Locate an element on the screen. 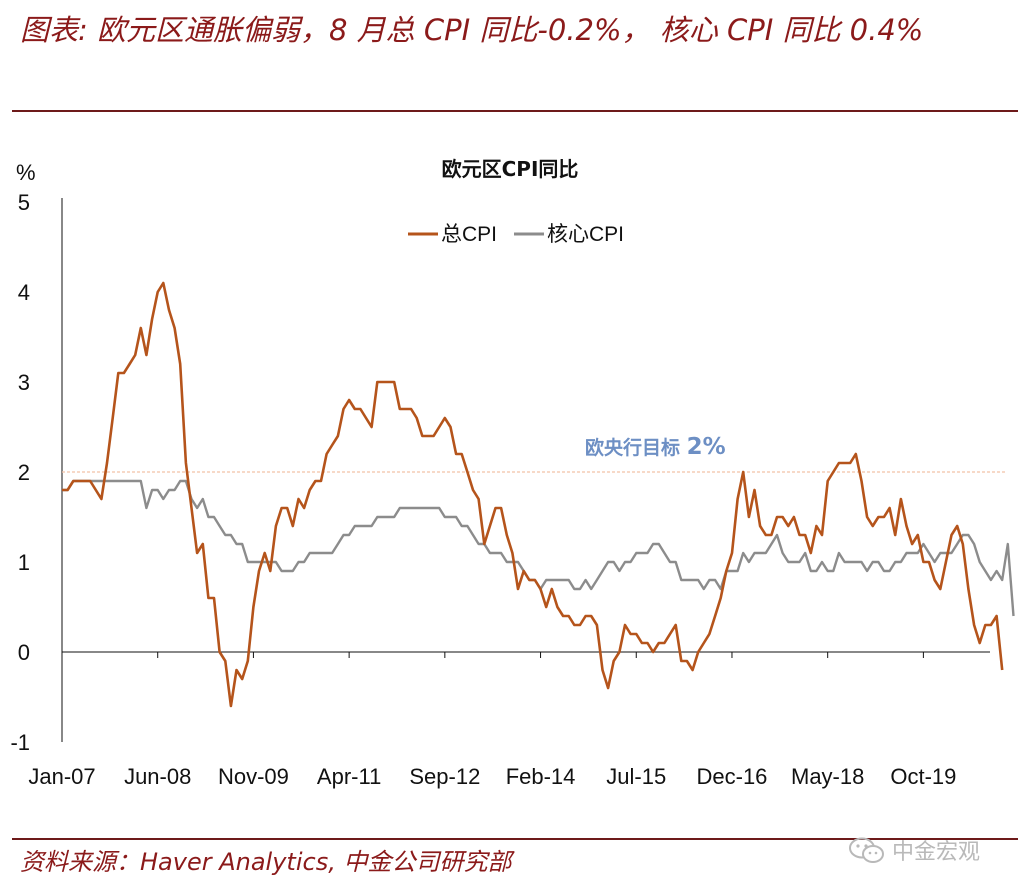 This screenshot has height=892, width=1031. x-tick-label: Feb-14 is located at coordinates (541, 776).